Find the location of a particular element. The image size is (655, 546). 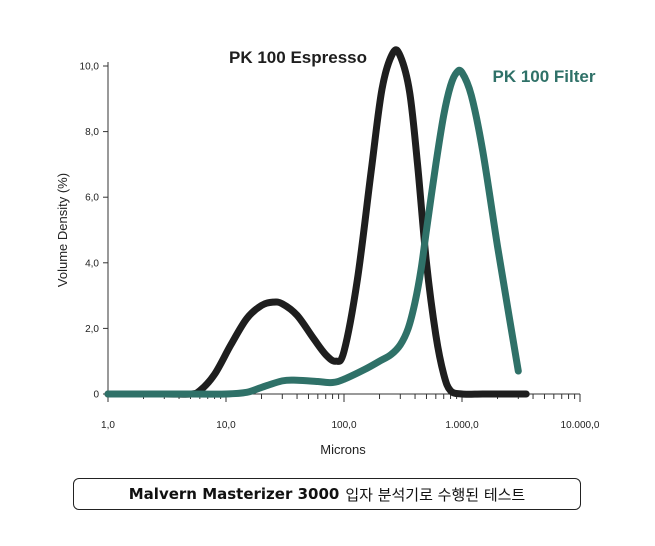

x-tick-label: 10.000,0 is located at coordinates (580, 425).